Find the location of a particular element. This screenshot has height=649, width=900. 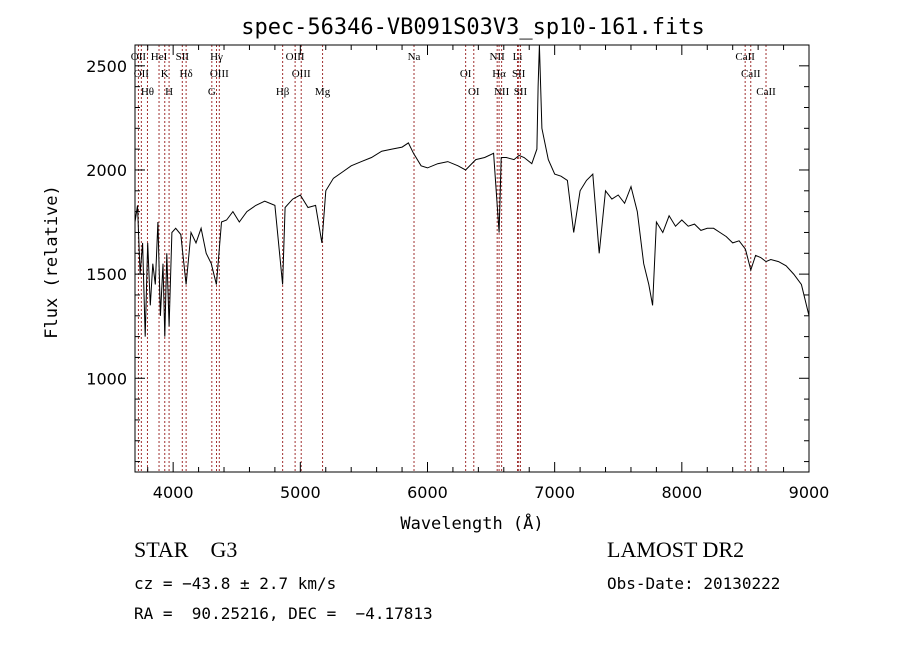

spectral-line-label: G is located at coordinates (212, 92).